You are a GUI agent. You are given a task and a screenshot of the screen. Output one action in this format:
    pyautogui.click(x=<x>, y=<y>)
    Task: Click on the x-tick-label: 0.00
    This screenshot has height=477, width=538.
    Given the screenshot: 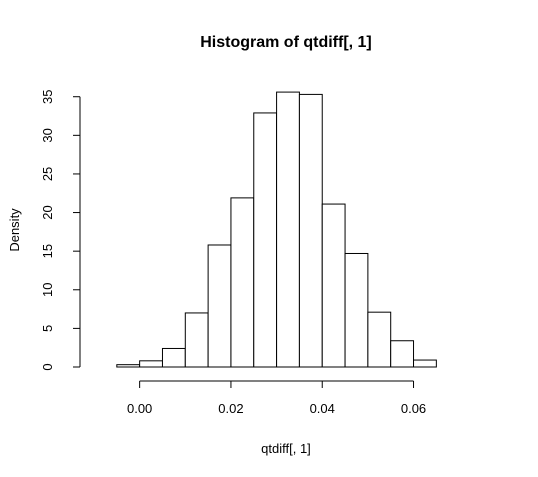 What is the action you would take?
    pyautogui.click(x=139, y=408)
    